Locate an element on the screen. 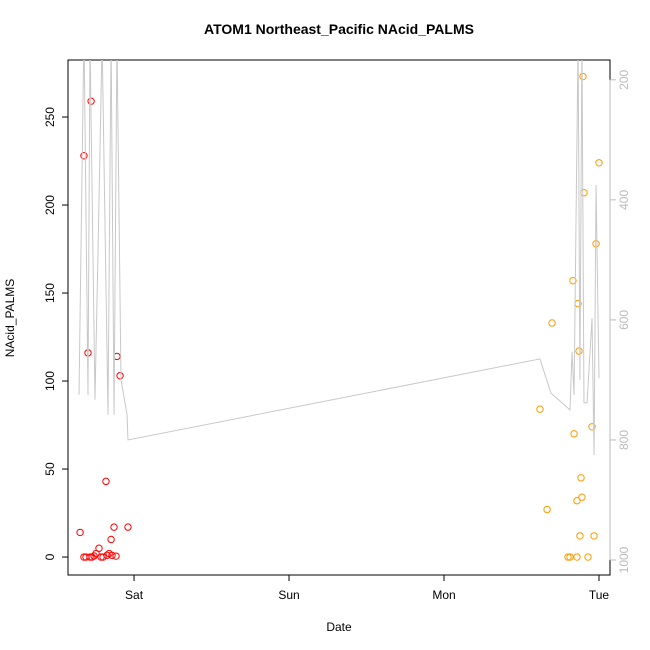 Image resolution: width=650 pixels, height=650 pixels. y2-tick-label: 200 is located at coordinates (624, 79).